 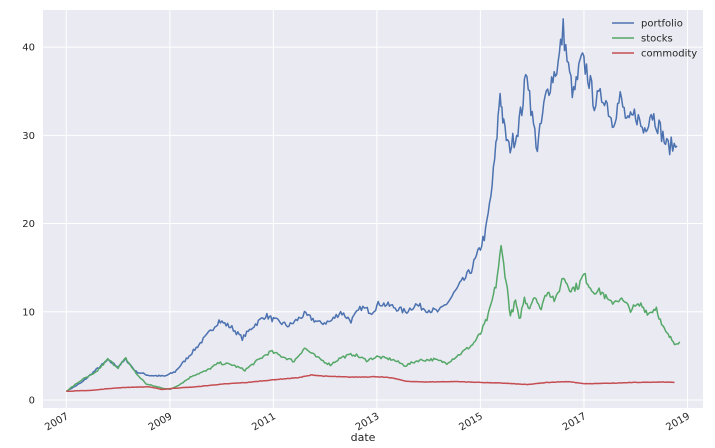 What do you see at coordinates (662, 24) in the screenshot?
I see `legend-label-portfolio: portfolio` at bounding box center [662, 24].